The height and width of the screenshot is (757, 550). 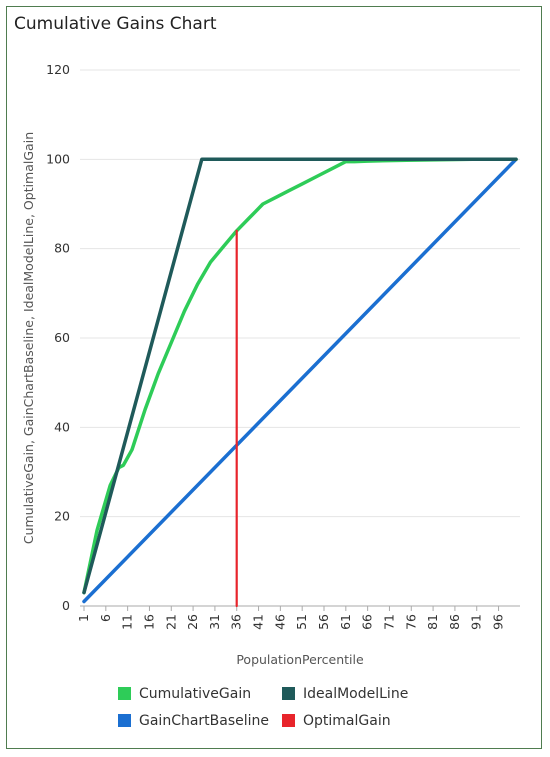 I want to click on legend-item-gainchartbaseline: GainChartBaseline, so click(x=193, y=721).